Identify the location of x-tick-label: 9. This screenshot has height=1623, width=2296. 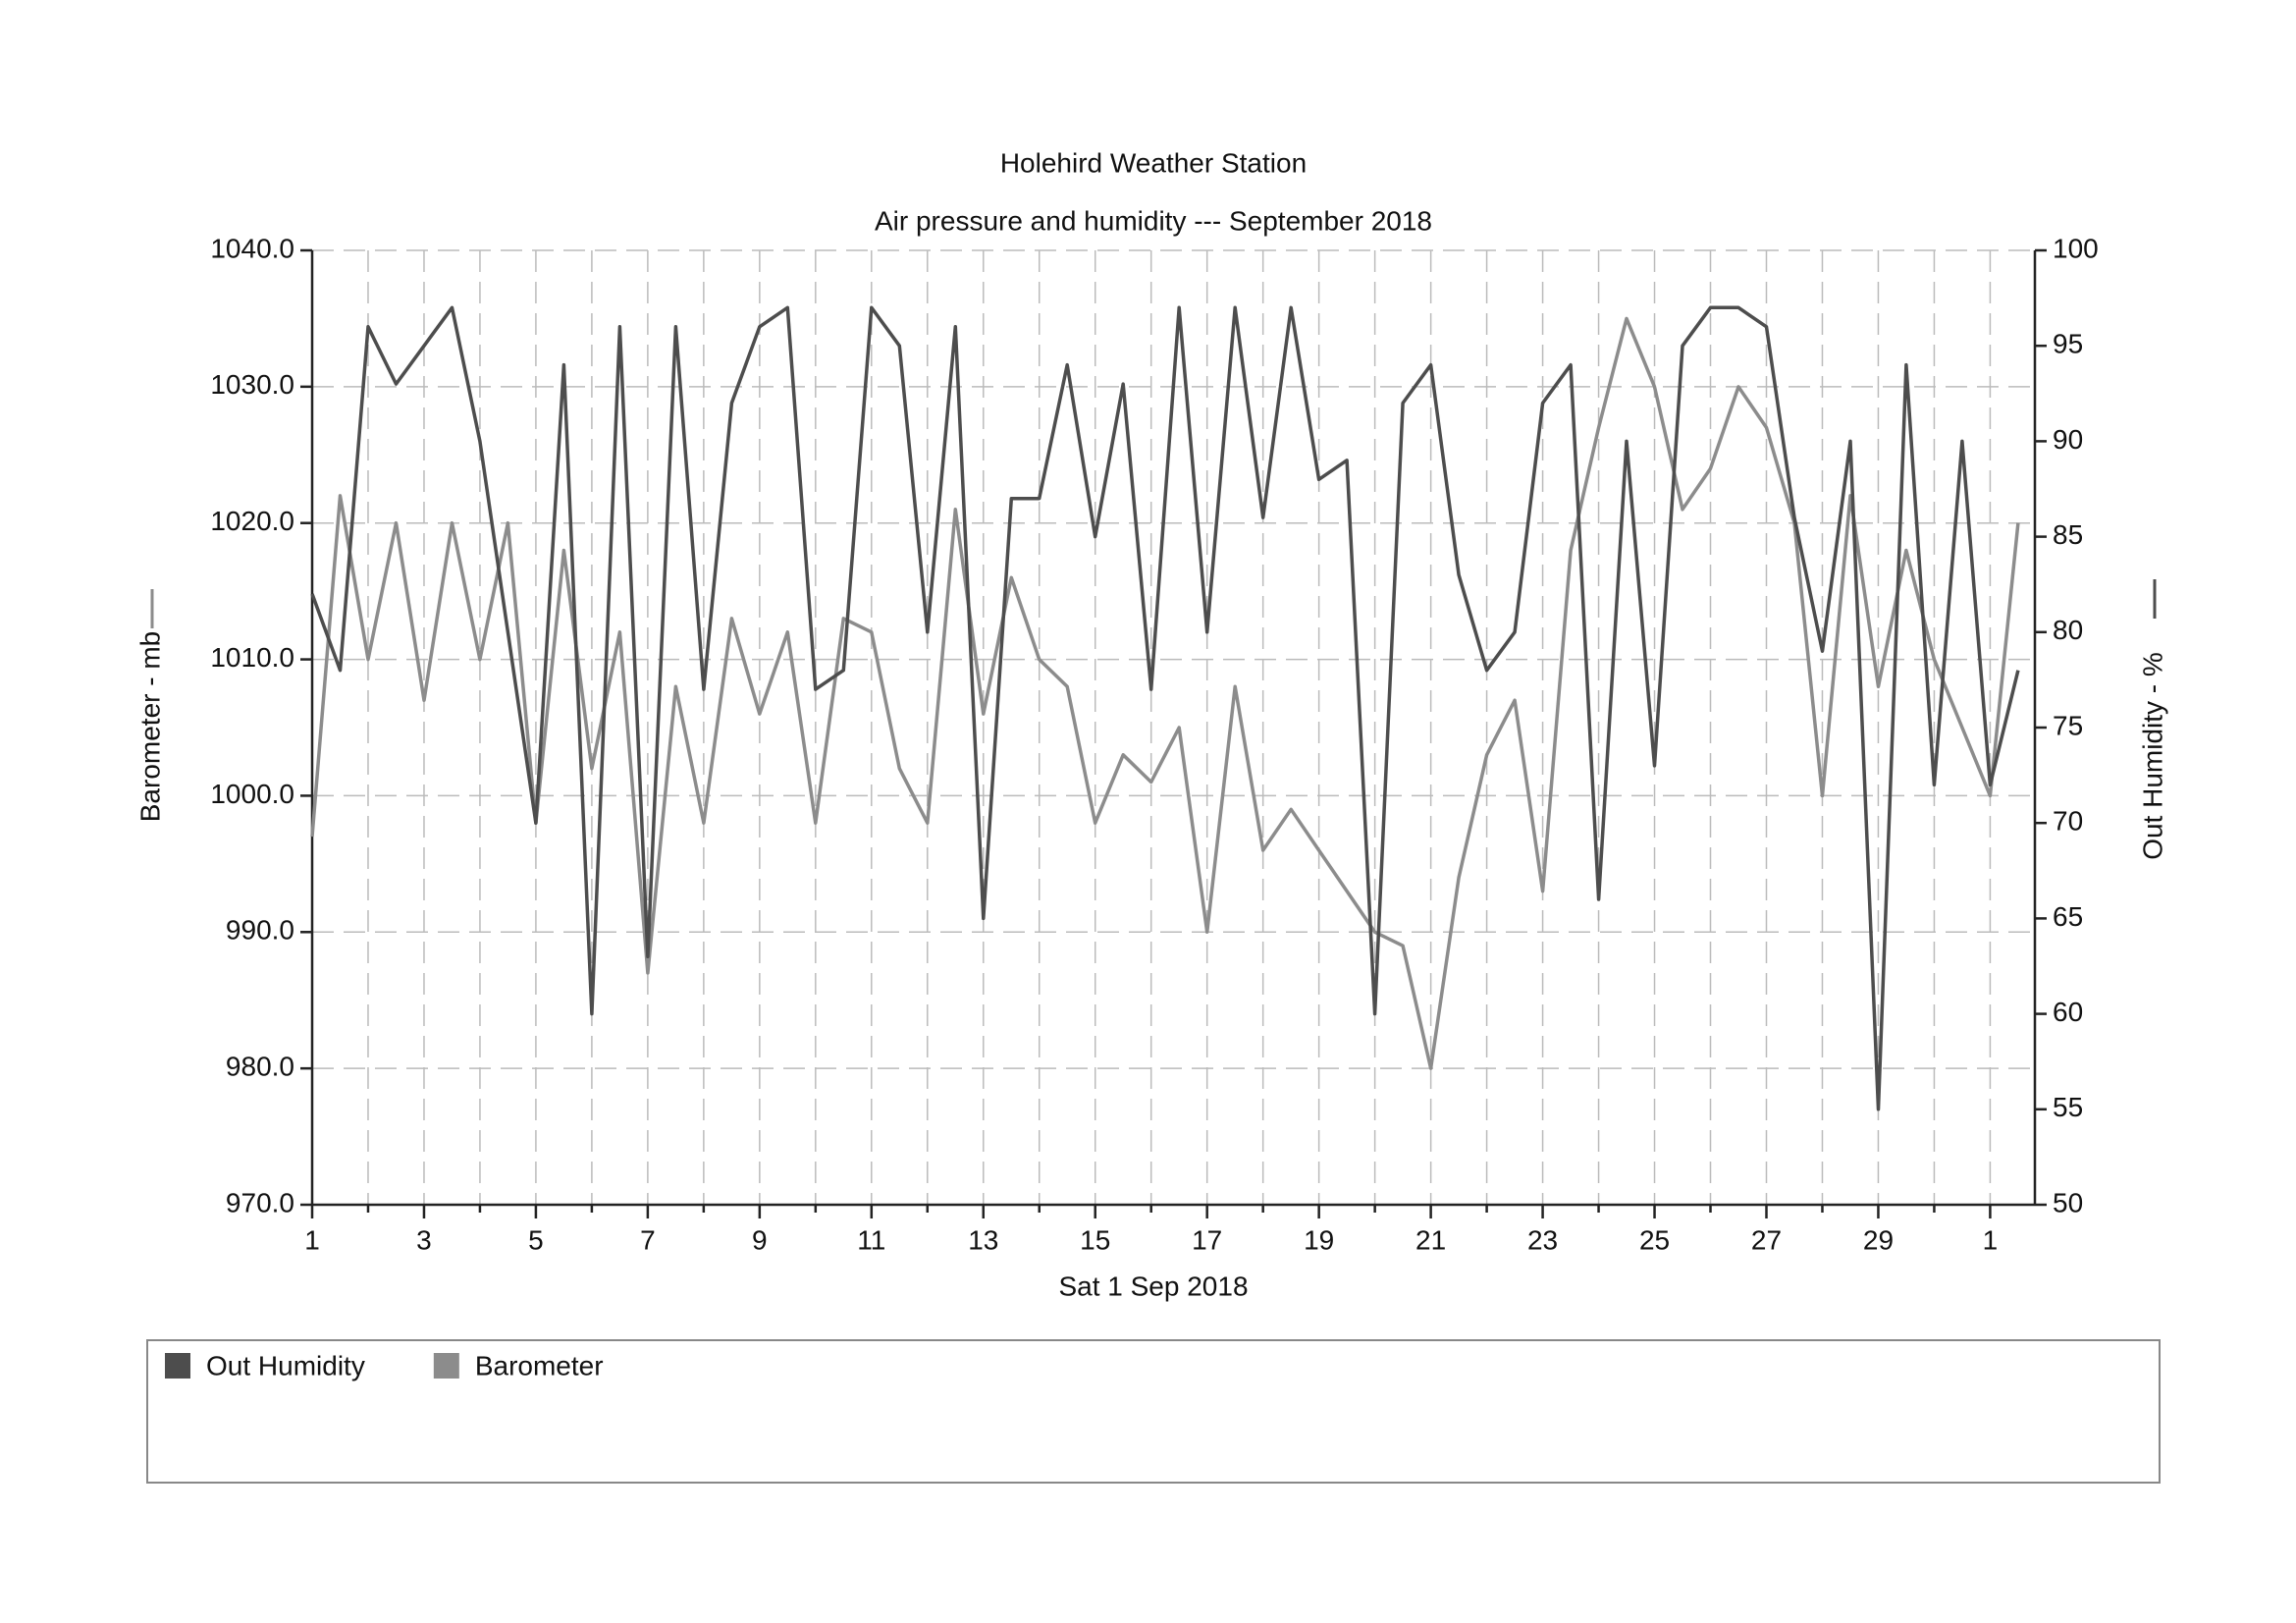
(760, 1239).